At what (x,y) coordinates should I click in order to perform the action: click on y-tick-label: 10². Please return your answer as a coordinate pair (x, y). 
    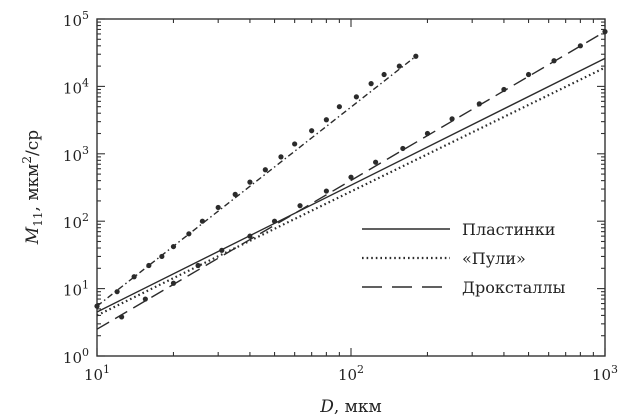
    Looking at the image, I should click on (76, 221).